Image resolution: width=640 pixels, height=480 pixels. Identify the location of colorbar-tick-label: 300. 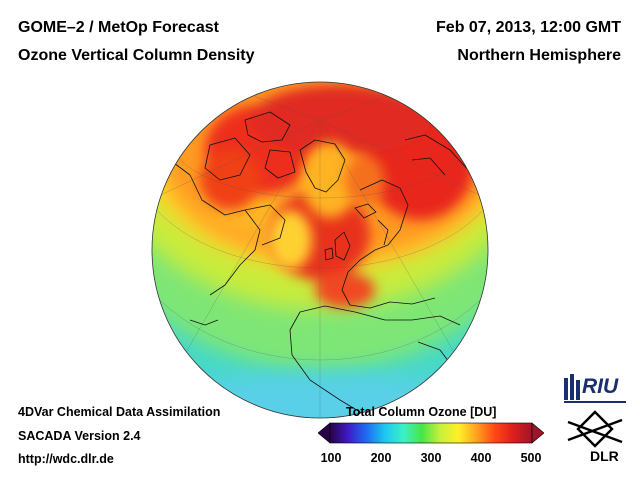
(431, 458).